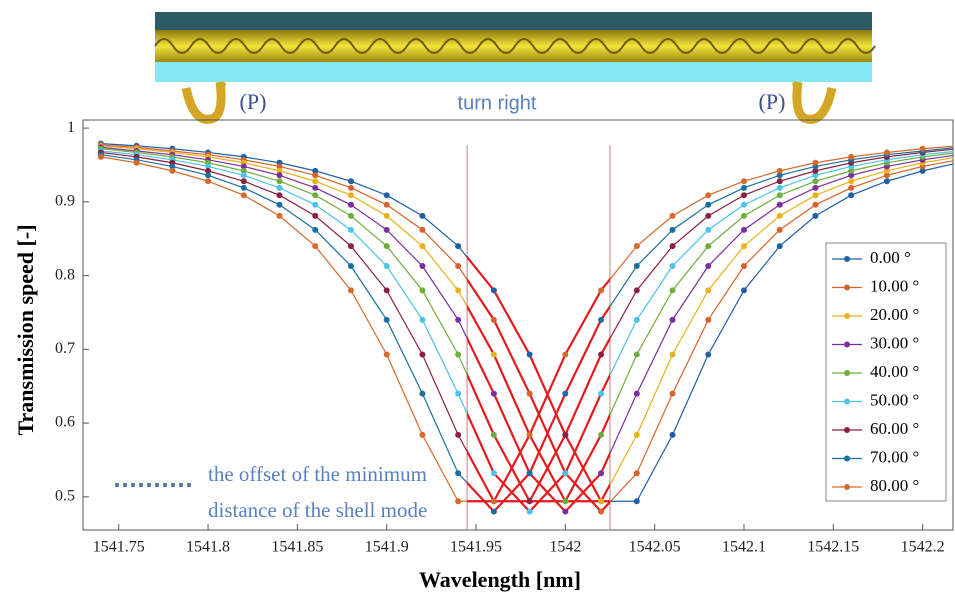 The width and height of the screenshot is (955, 604). I want to click on legend-label: 40.00 °, so click(894, 371).